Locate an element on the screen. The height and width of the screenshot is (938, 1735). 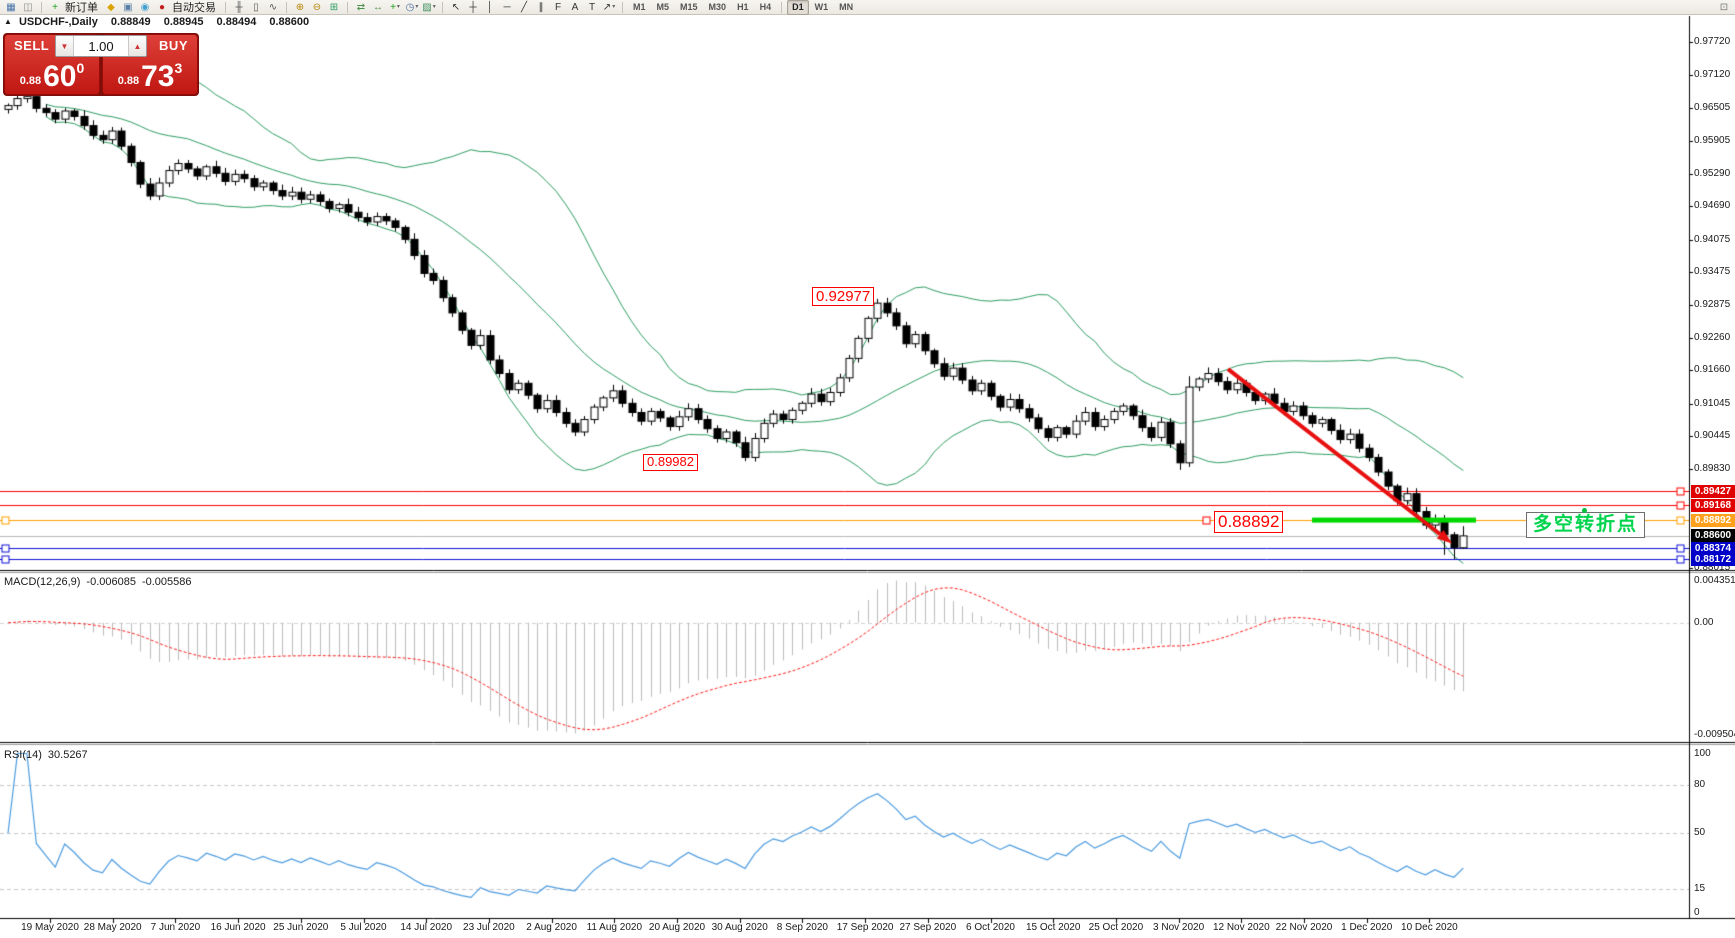
timeframe-button-M1: M1 is located at coordinates (639, 6).